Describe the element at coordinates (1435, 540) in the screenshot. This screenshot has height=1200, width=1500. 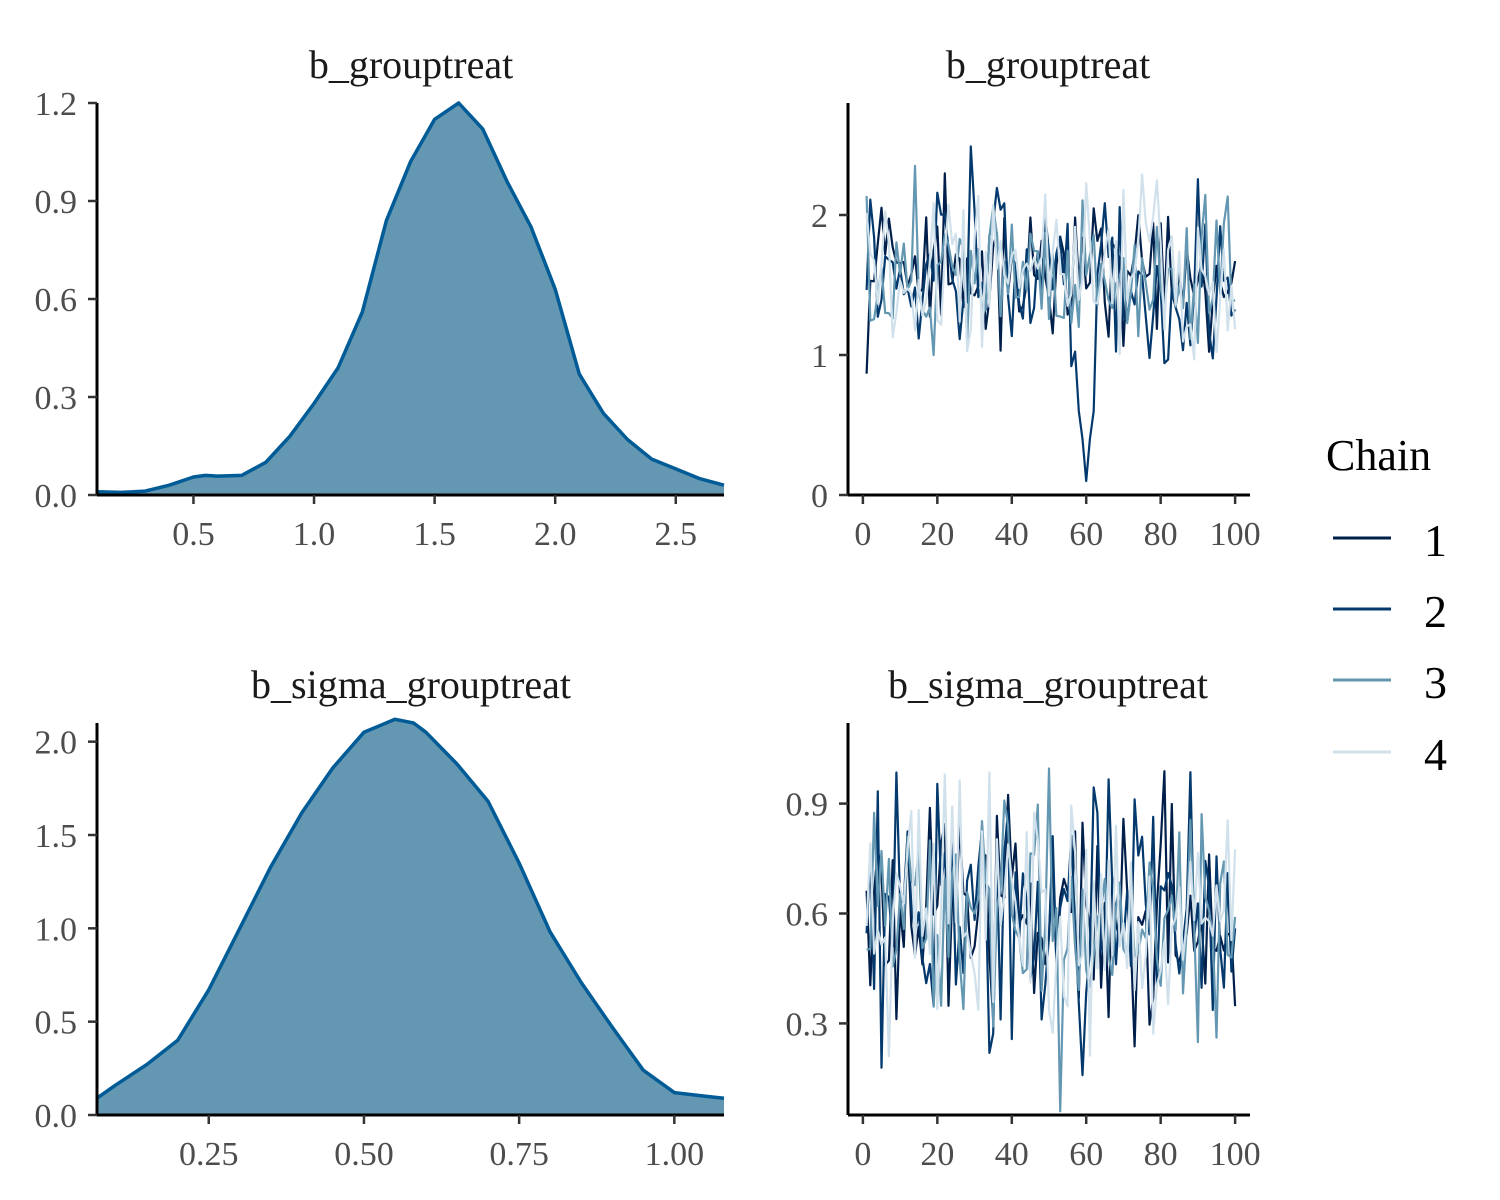
I see `legend-label: 1` at that location.